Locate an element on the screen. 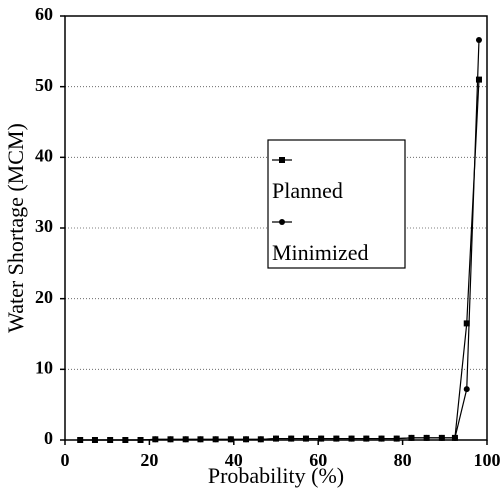  y-tick-label: 50 is located at coordinates (44, 85).